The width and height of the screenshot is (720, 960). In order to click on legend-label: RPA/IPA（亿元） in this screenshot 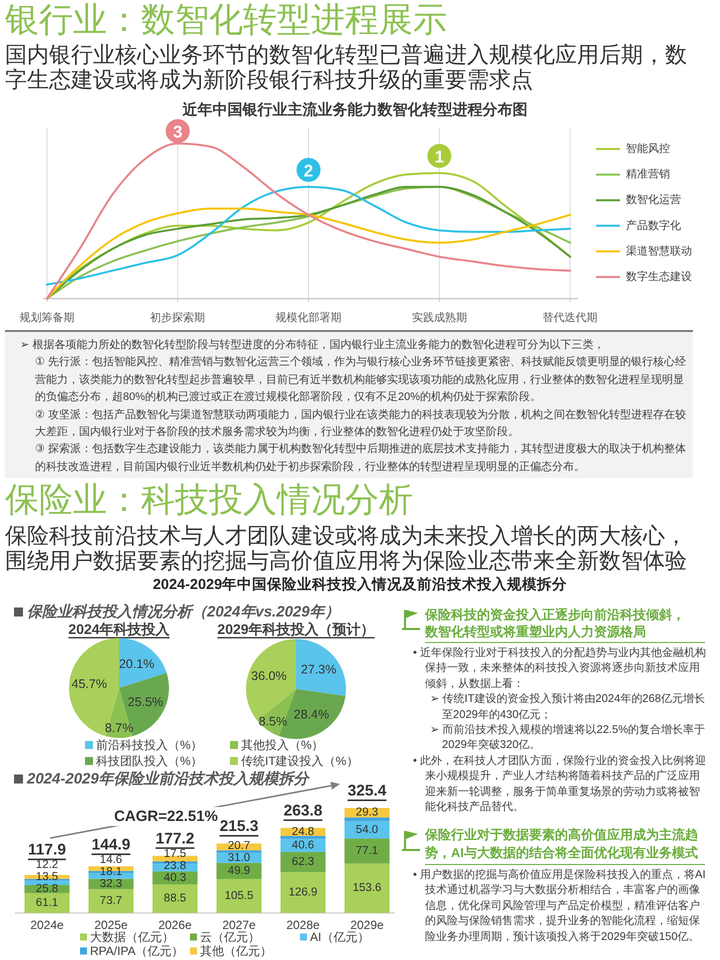, I will do `click(137, 951)`.